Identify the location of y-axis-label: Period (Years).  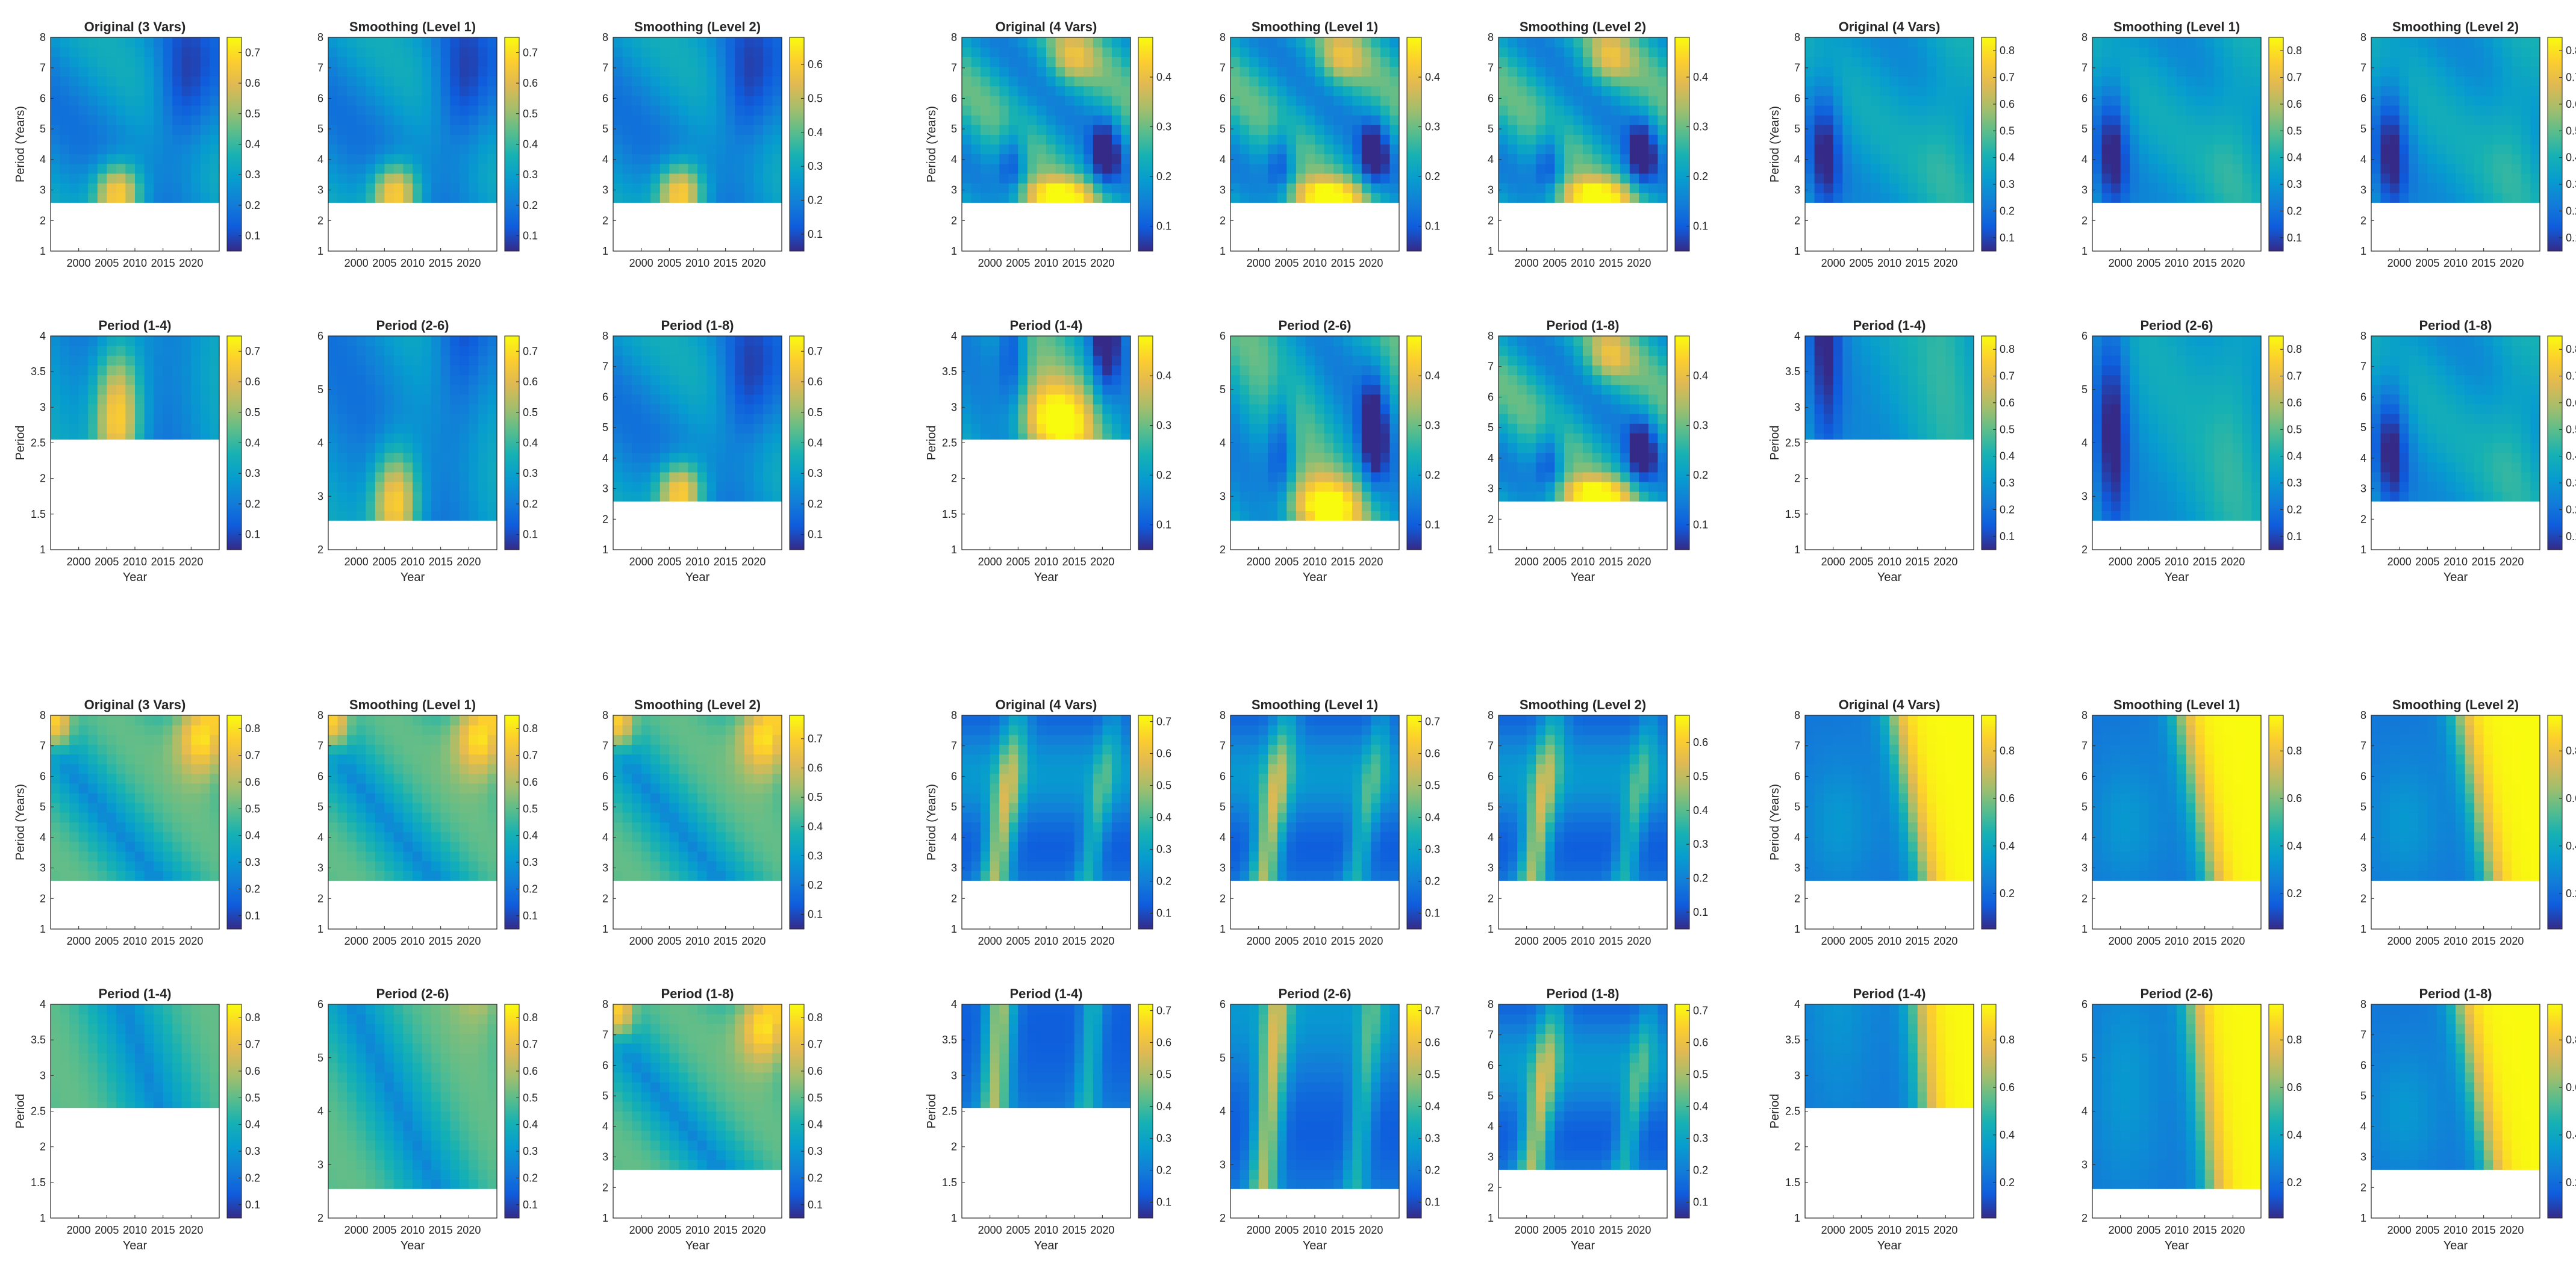
(1775, 144).